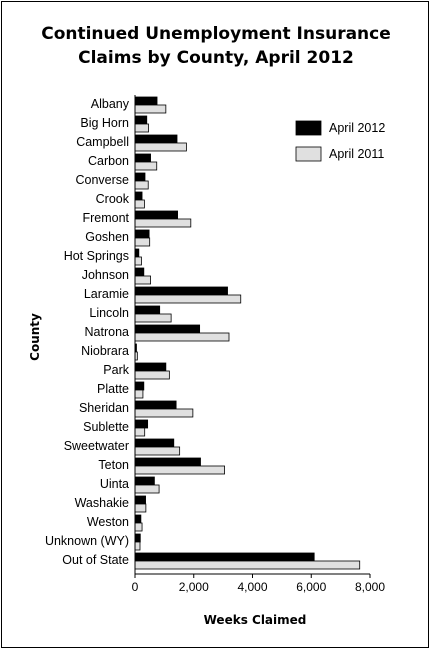 The width and height of the screenshot is (432, 651). What do you see at coordinates (141, 424) in the screenshot?
I see `bar-april-2012-sublette` at bounding box center [141, 424].